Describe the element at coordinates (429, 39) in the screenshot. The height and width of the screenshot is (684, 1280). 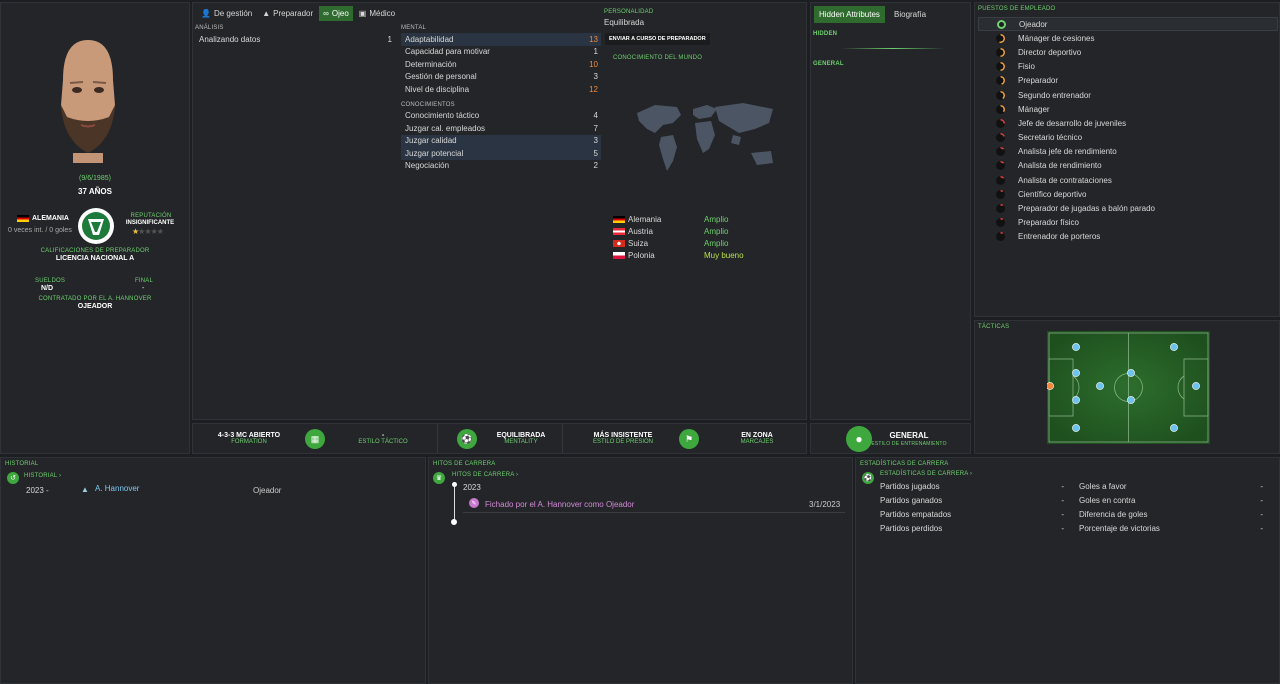
I see `attribute-label: Adaptabilidad` at that location.